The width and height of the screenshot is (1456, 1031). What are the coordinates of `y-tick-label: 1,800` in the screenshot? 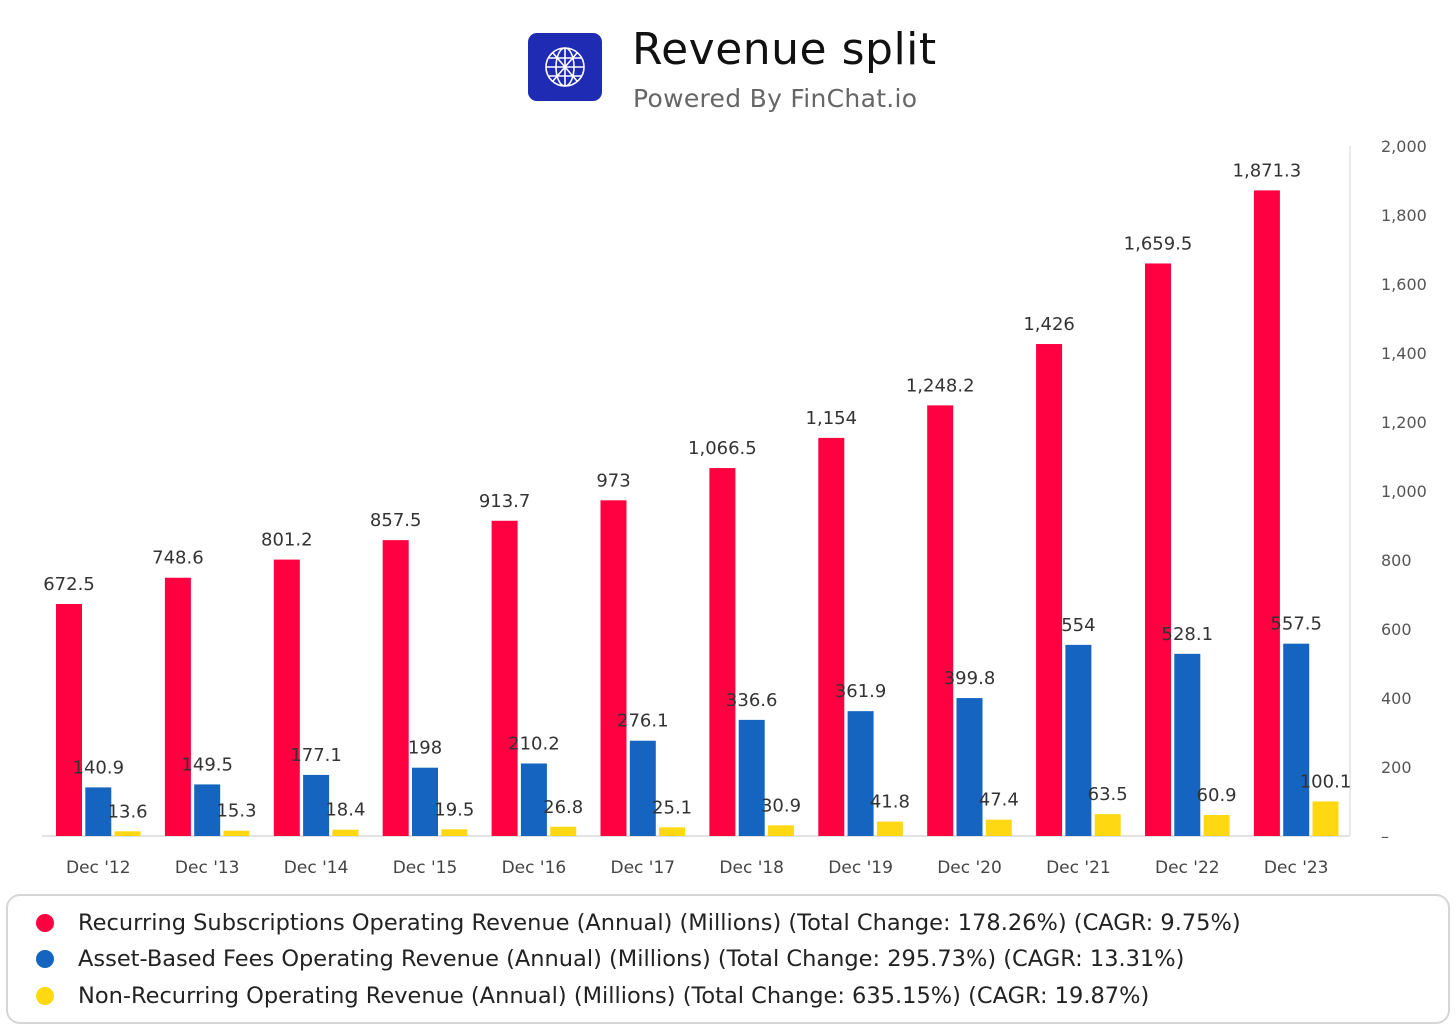 It's located at (1404, 215).